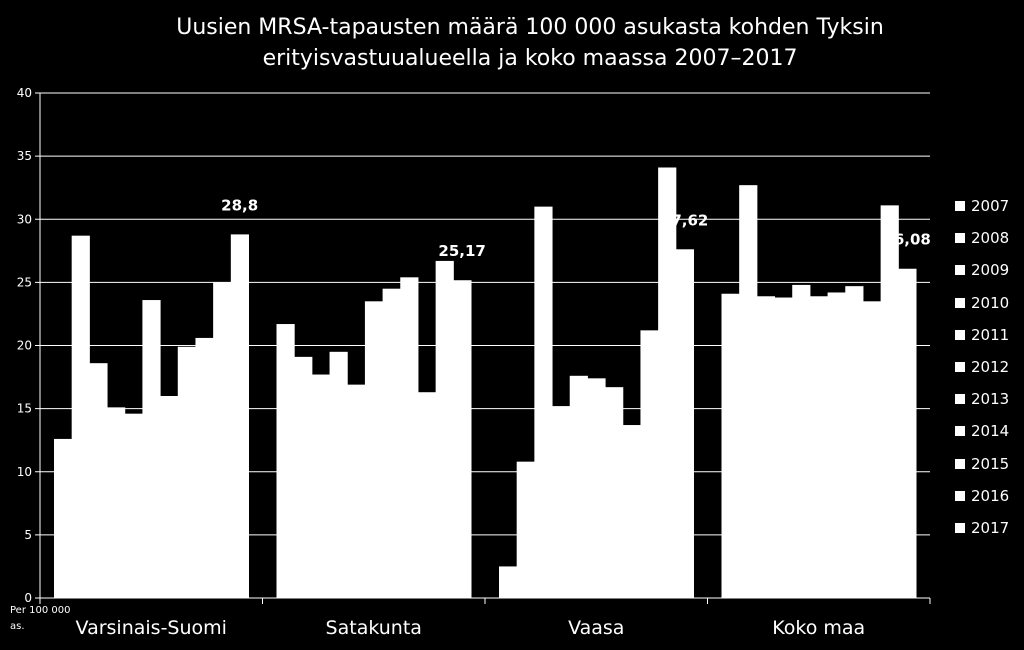 This screenshot has height=650, width=1024. I want to click on y-tick-label: 30, so click(24, 219).